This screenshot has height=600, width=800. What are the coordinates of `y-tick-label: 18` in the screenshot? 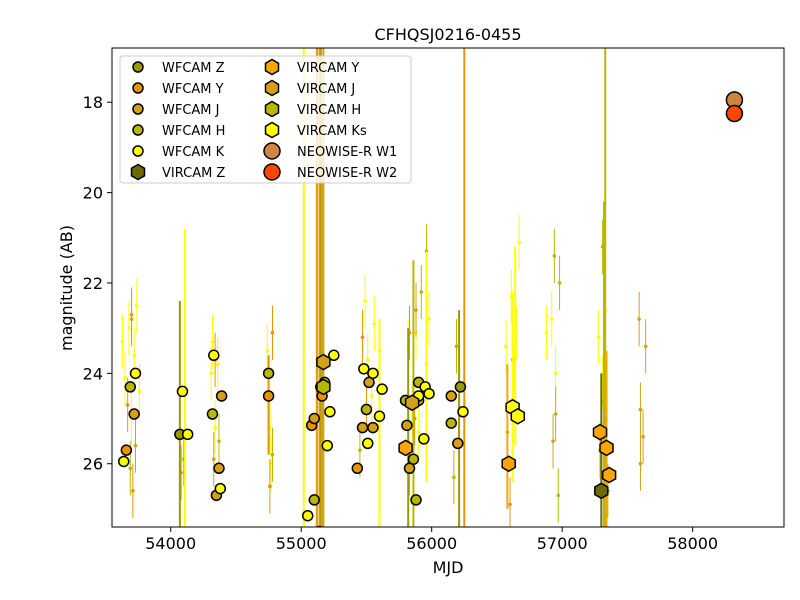 It's located at (93, 102).